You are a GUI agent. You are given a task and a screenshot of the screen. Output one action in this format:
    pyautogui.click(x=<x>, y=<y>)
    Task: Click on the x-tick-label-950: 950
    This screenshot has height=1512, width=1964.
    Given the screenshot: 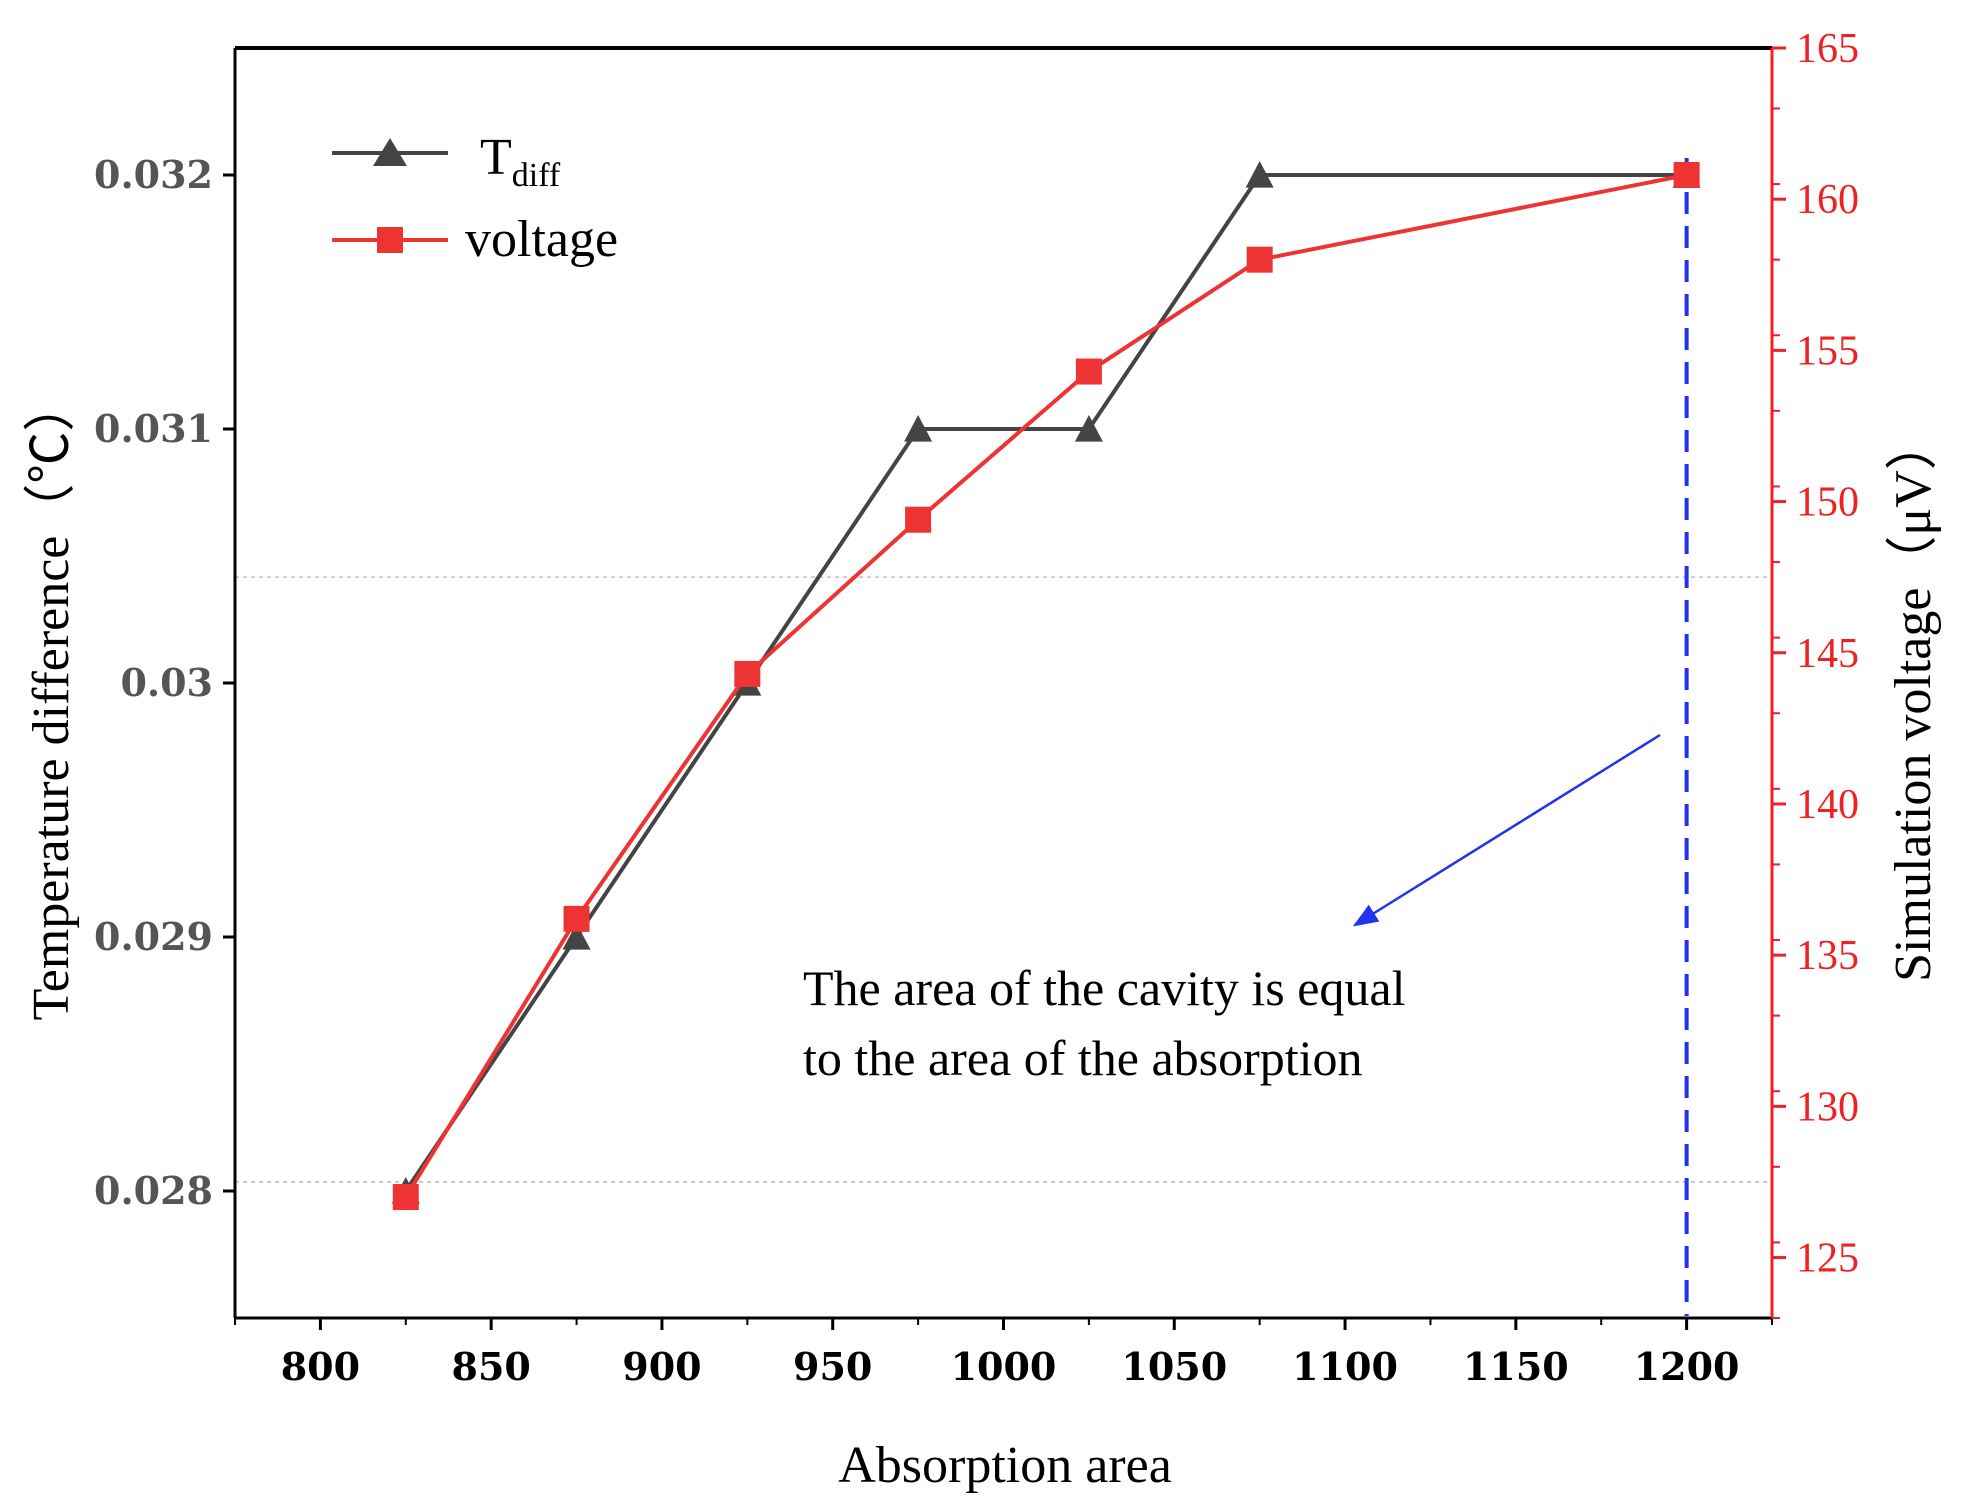 What is the action you would take?
    pyautogui.click(x=832, y=1366)
    